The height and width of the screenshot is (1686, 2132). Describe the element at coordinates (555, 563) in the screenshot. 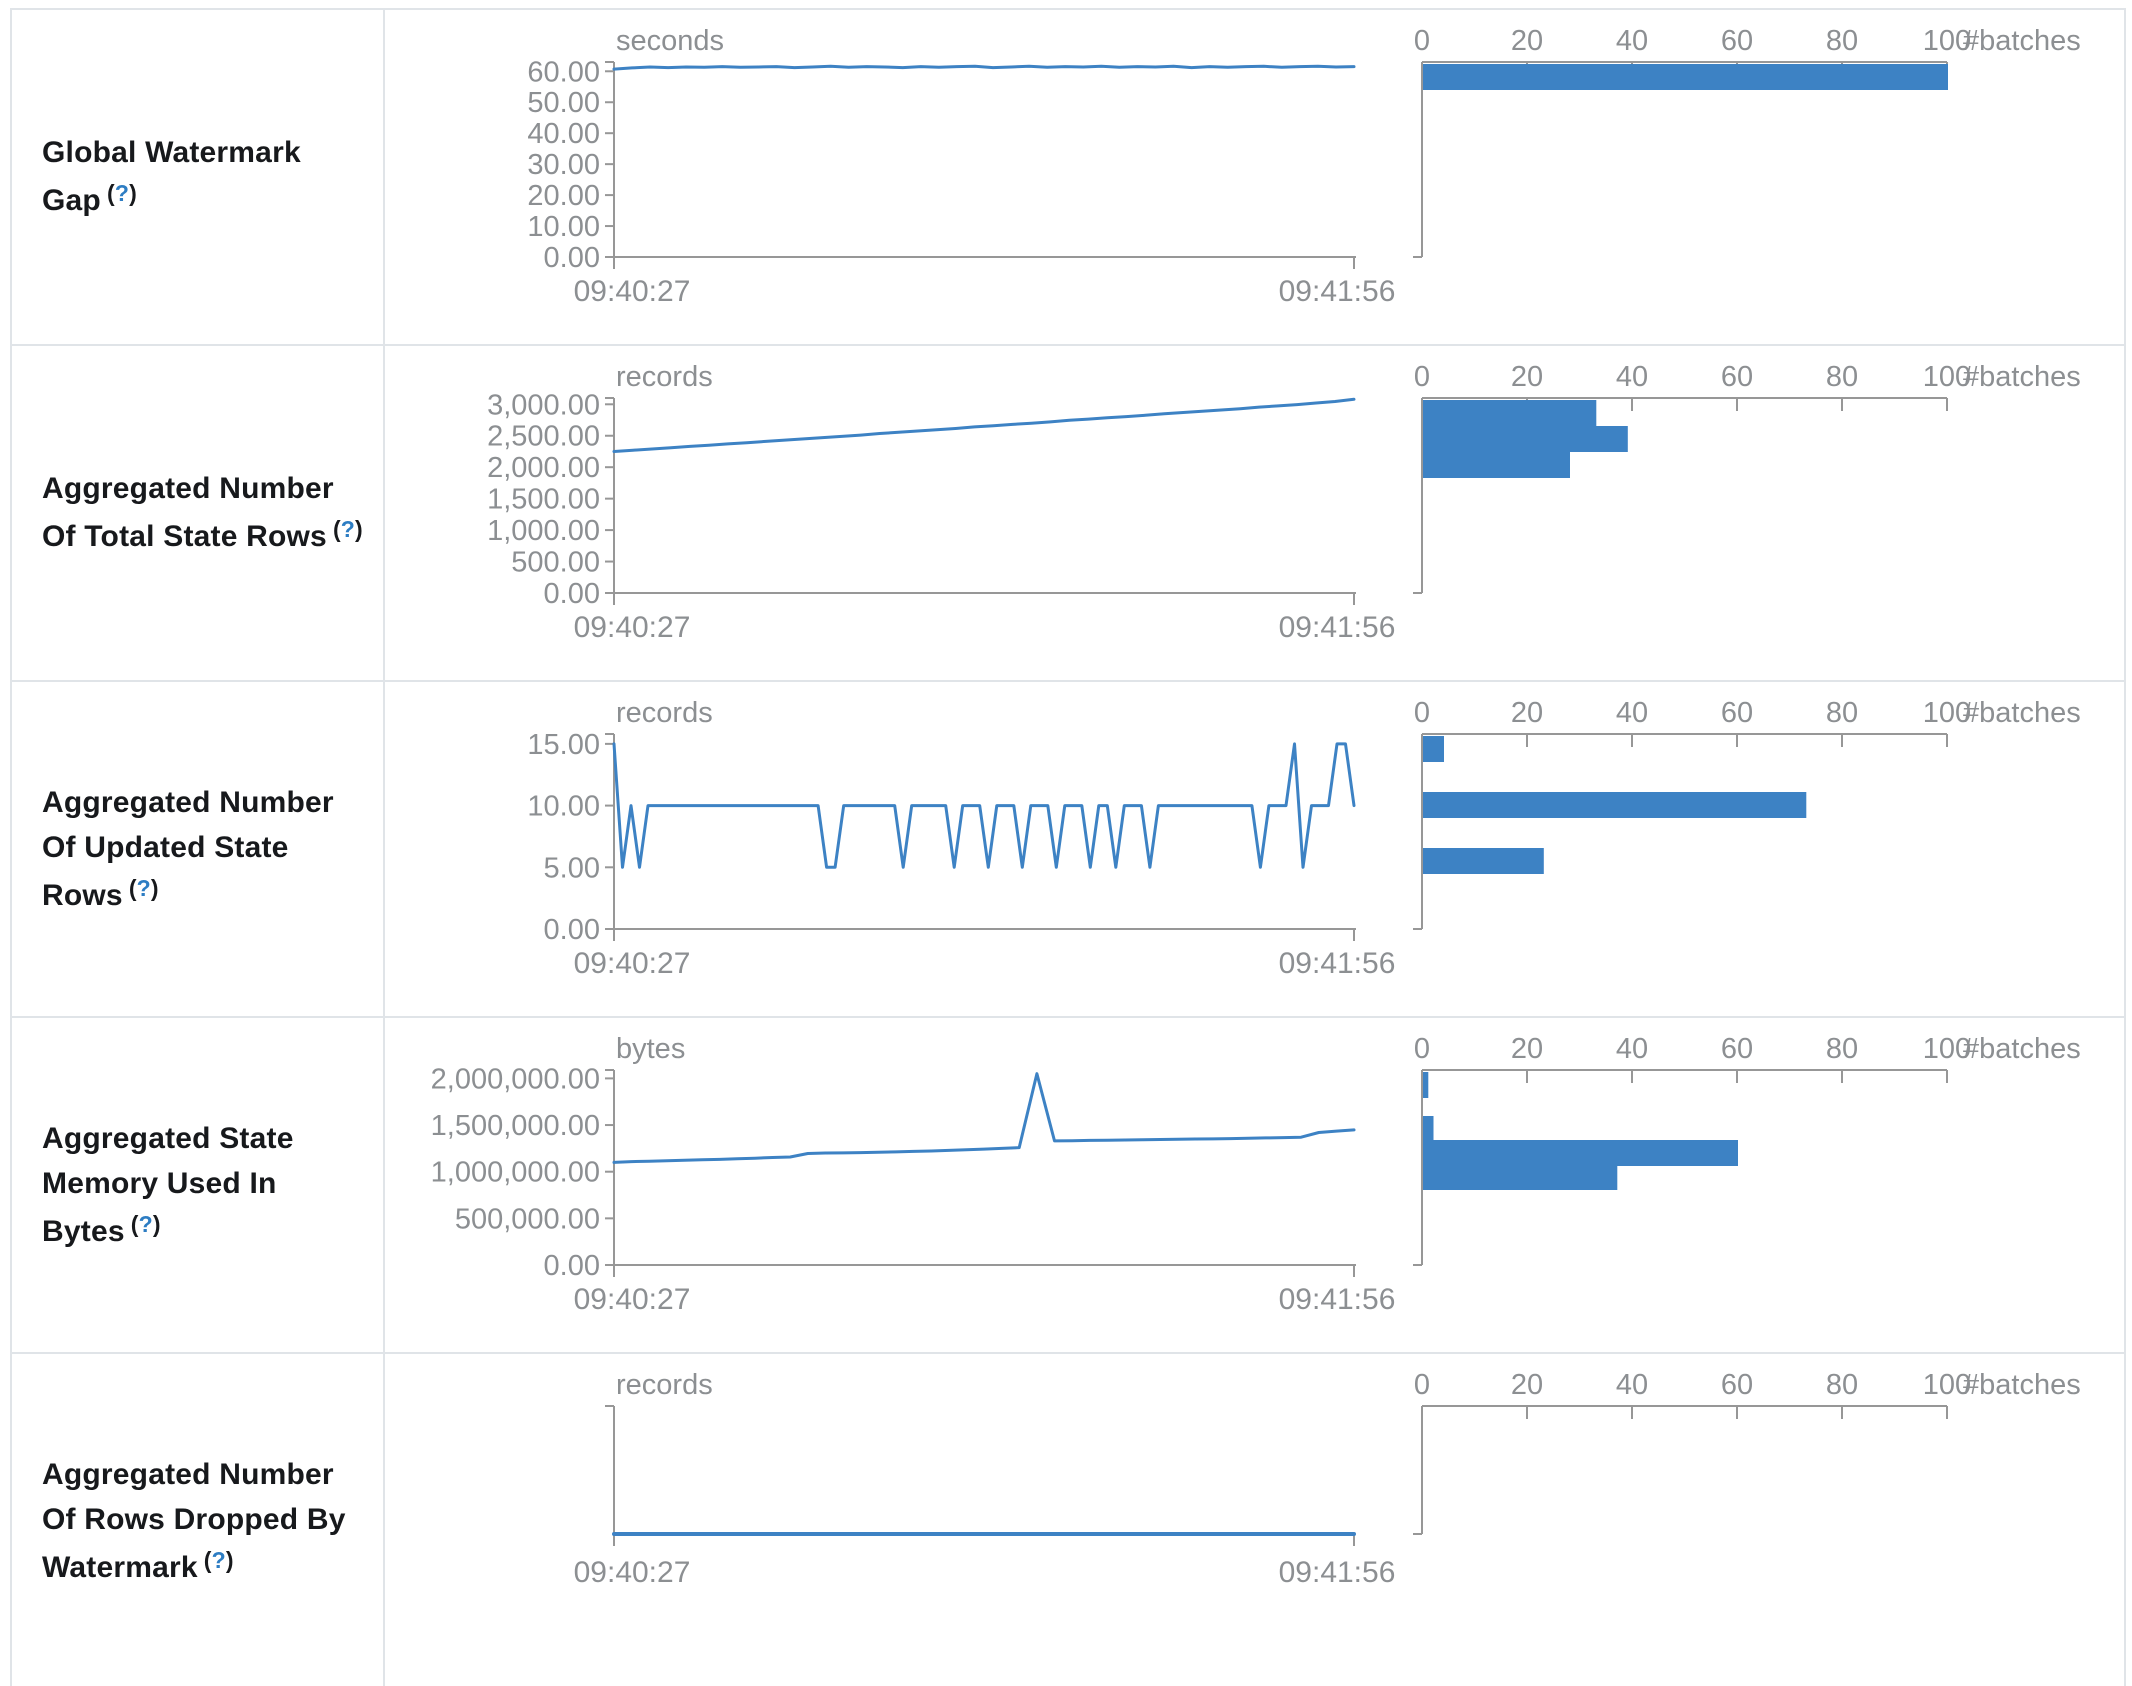

I see `y-axis-tick-label: 500.00` at that location.